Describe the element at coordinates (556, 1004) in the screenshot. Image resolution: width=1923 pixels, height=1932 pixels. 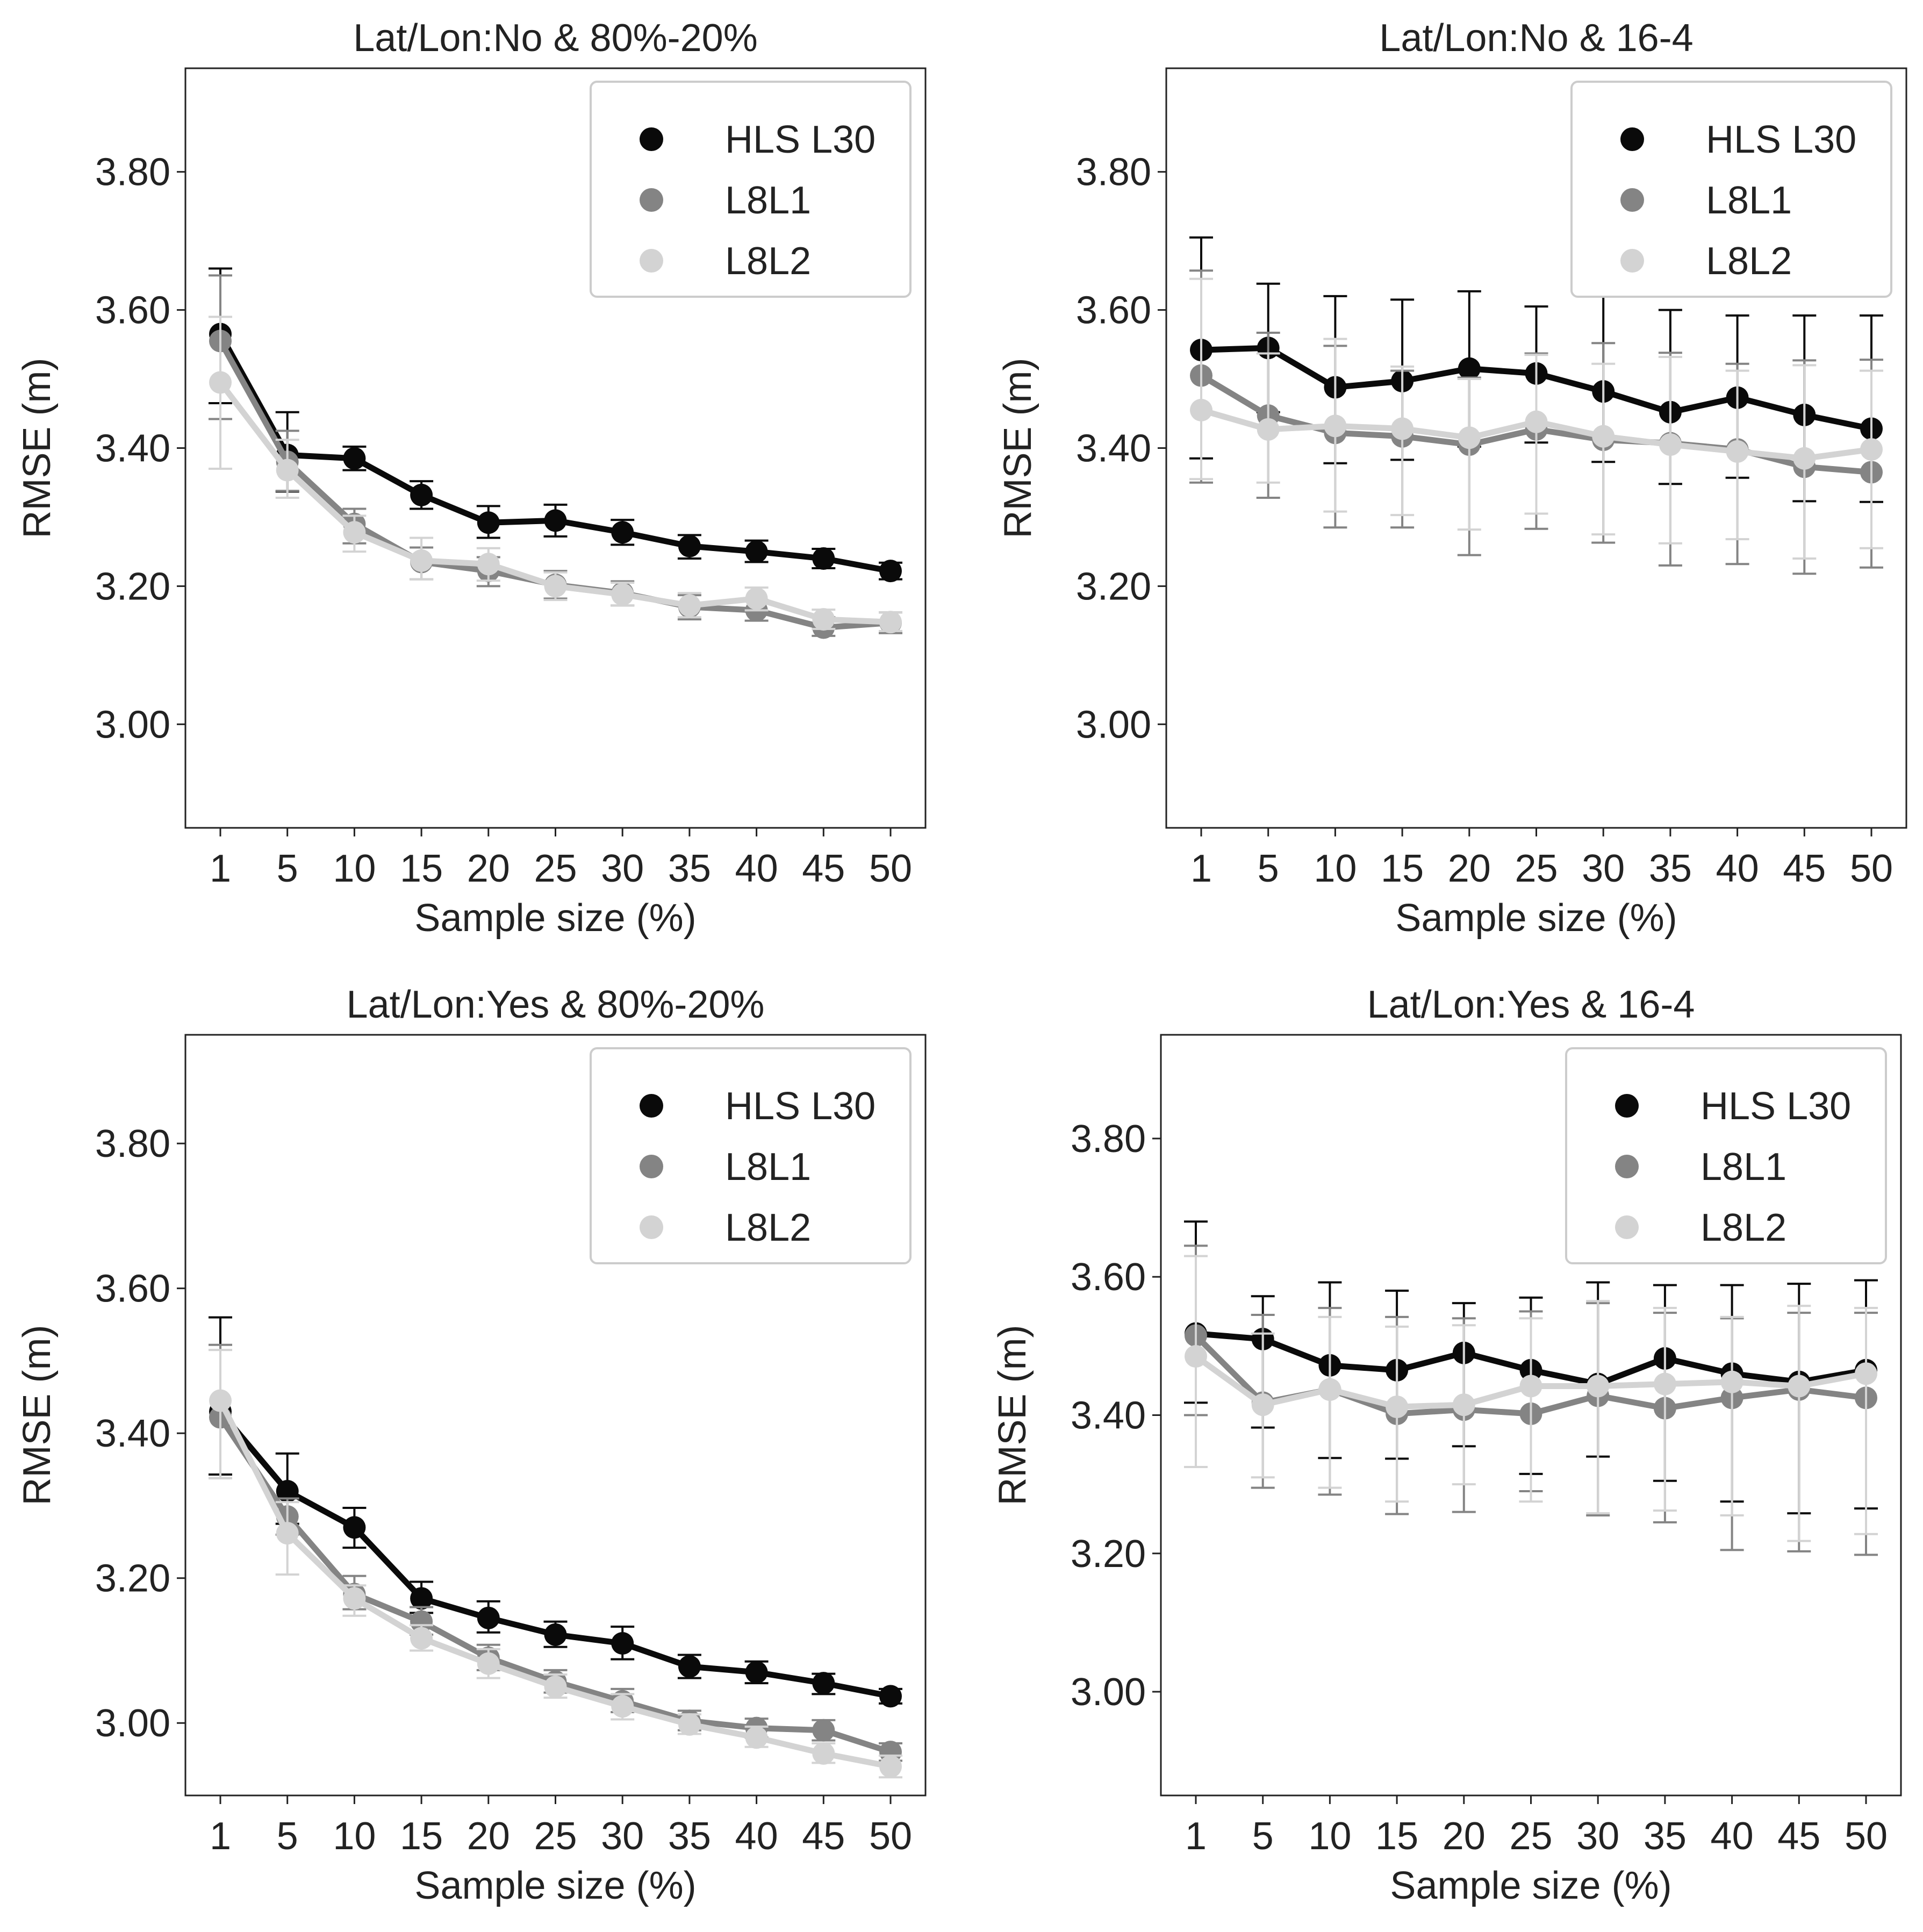
I see `chart-title: Lat/Lon:Yes & 80%-20%` at that location.